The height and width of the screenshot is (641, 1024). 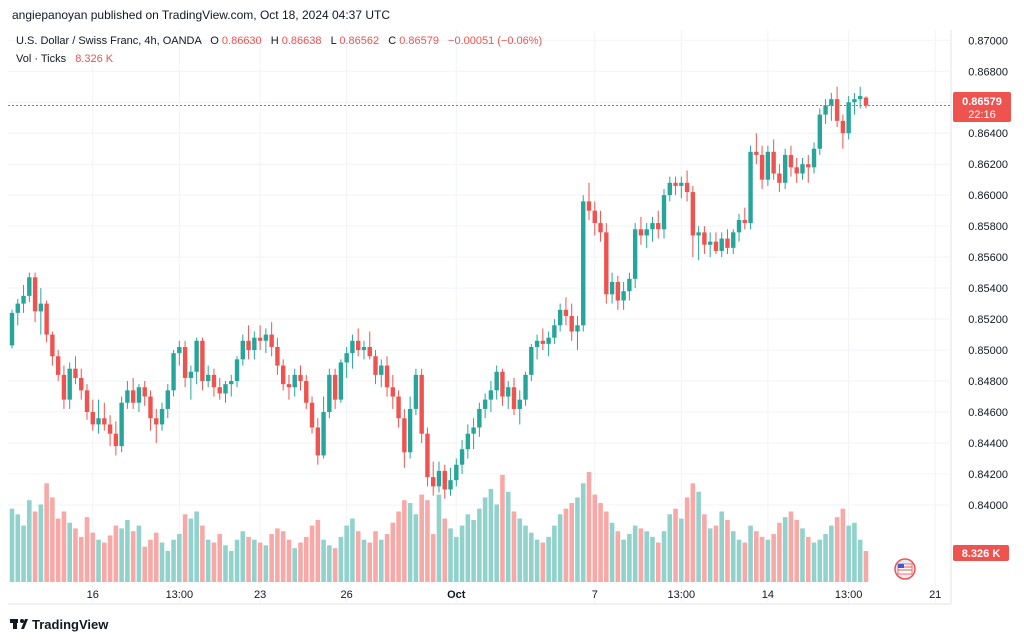 What do you see at coordinates (988, 475) in the screenshot?
I see `price-tick-label: 0.84200` at bounding box center [988, 475].